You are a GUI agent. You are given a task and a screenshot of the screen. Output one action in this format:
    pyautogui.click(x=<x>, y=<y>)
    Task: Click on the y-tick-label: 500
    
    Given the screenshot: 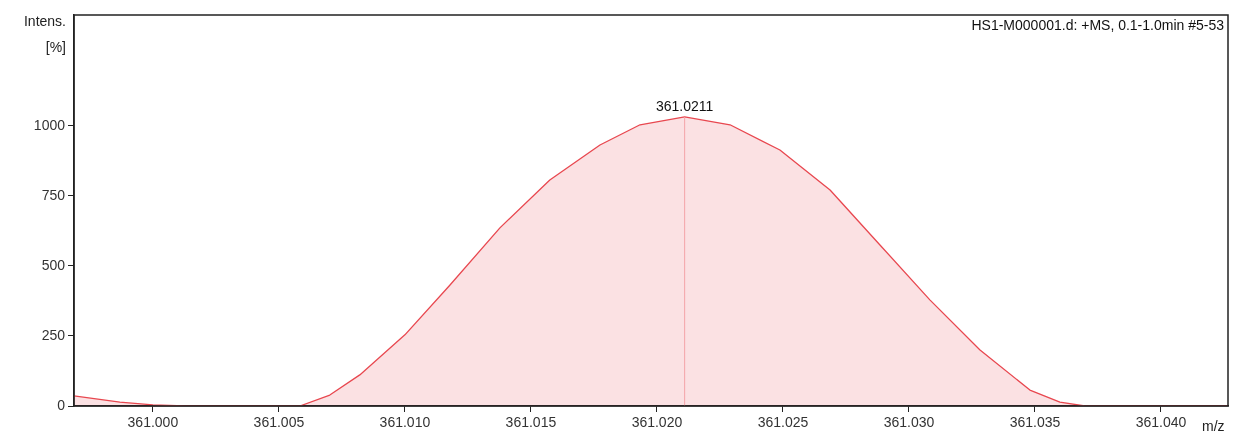 What is the action you would take?
    pyautogui.click(x=53, y=264)
    